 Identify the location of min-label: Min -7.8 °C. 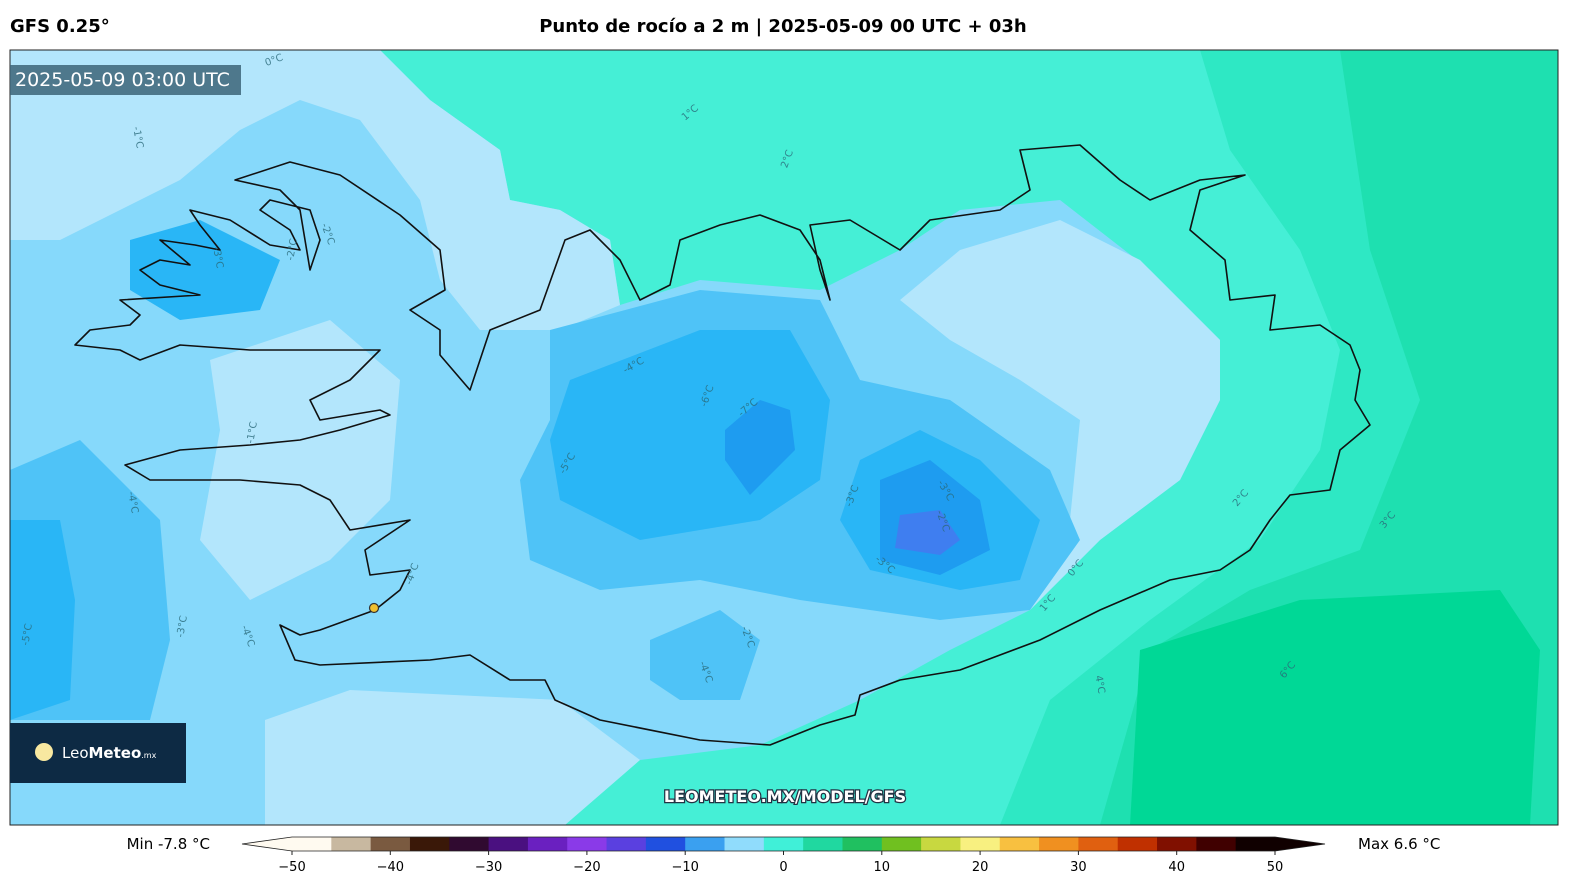
(168, 844).